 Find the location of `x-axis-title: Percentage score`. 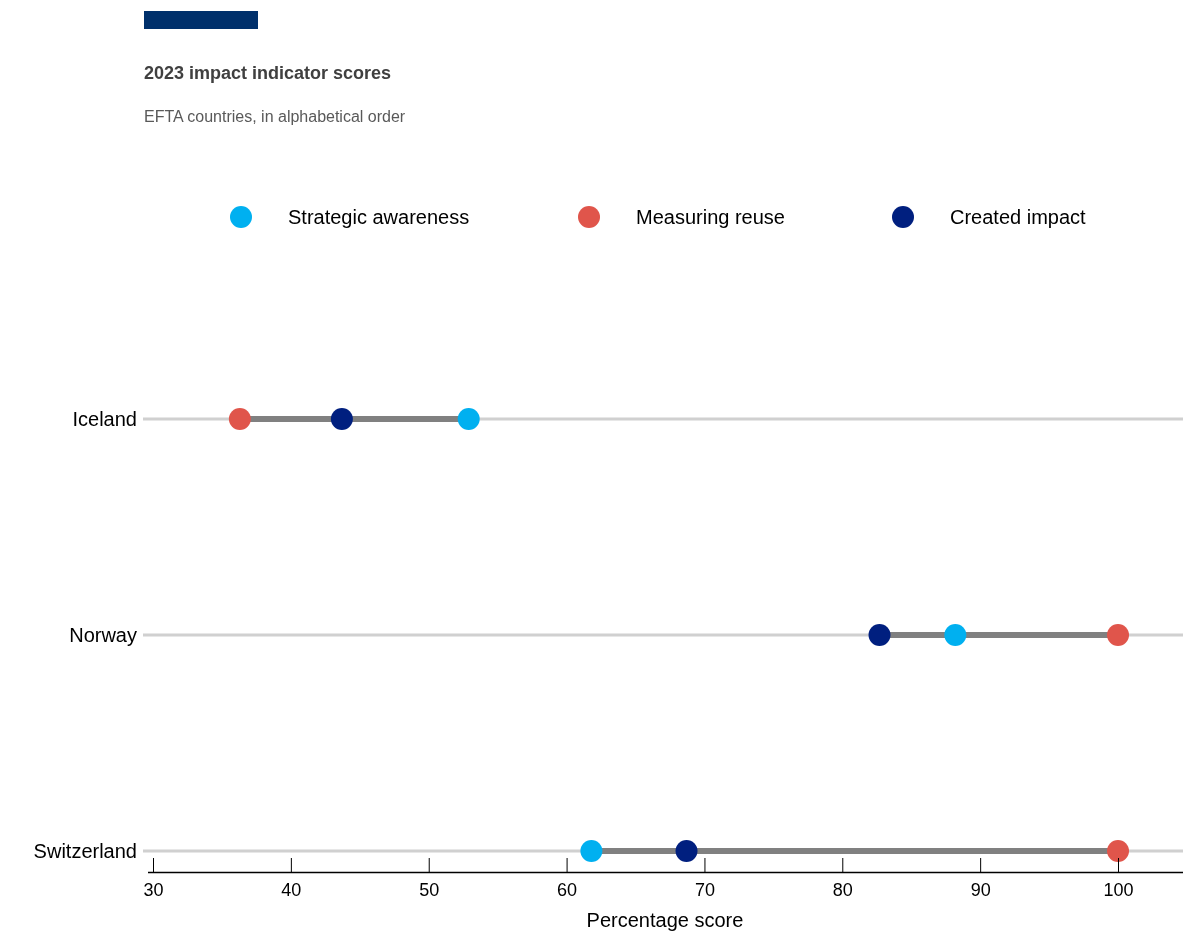

x-axis-title: Percentage score is located at coordinates (665, 920).